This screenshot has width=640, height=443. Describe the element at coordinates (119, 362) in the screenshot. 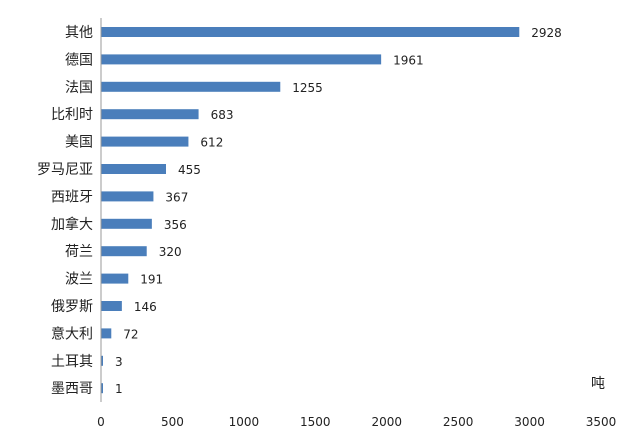

I see `value-label-12: 3` at that location.